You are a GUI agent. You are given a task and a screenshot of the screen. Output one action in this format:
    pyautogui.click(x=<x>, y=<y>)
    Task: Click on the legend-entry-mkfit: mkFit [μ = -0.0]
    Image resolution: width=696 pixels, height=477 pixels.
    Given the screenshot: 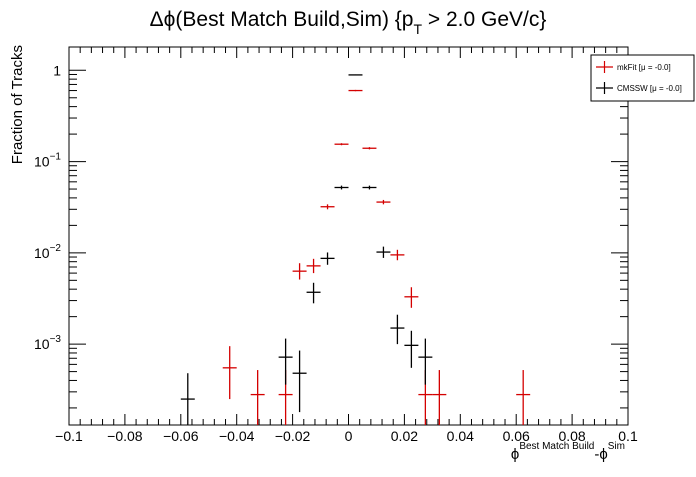 What is the action you would take?
    pyautogui.click(x=633, y=67)
    